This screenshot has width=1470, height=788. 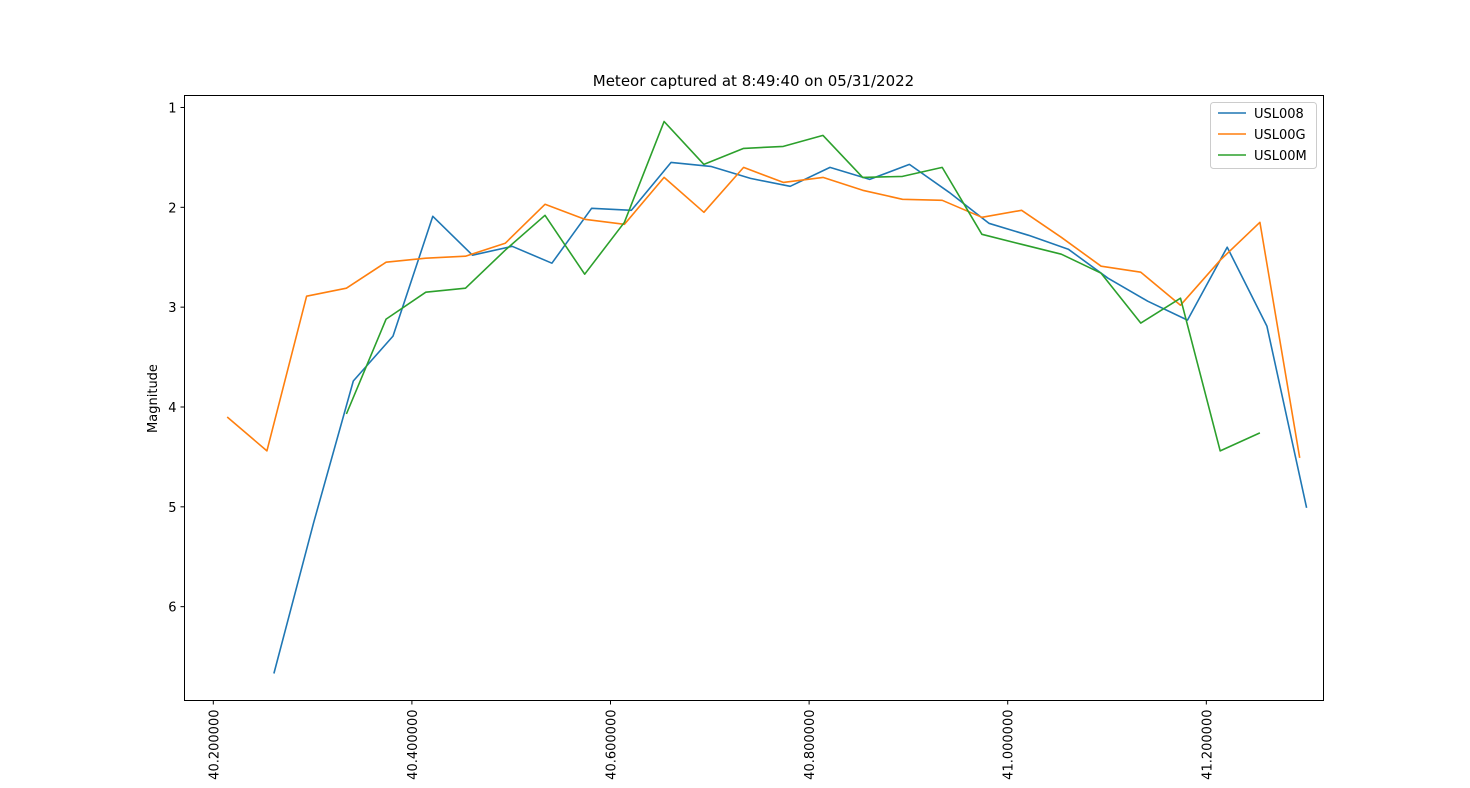 What do you see at coordinates (1279, 114) in the screenshot?
I see `legend-label: USL008` at bounding box center [1279, 114].